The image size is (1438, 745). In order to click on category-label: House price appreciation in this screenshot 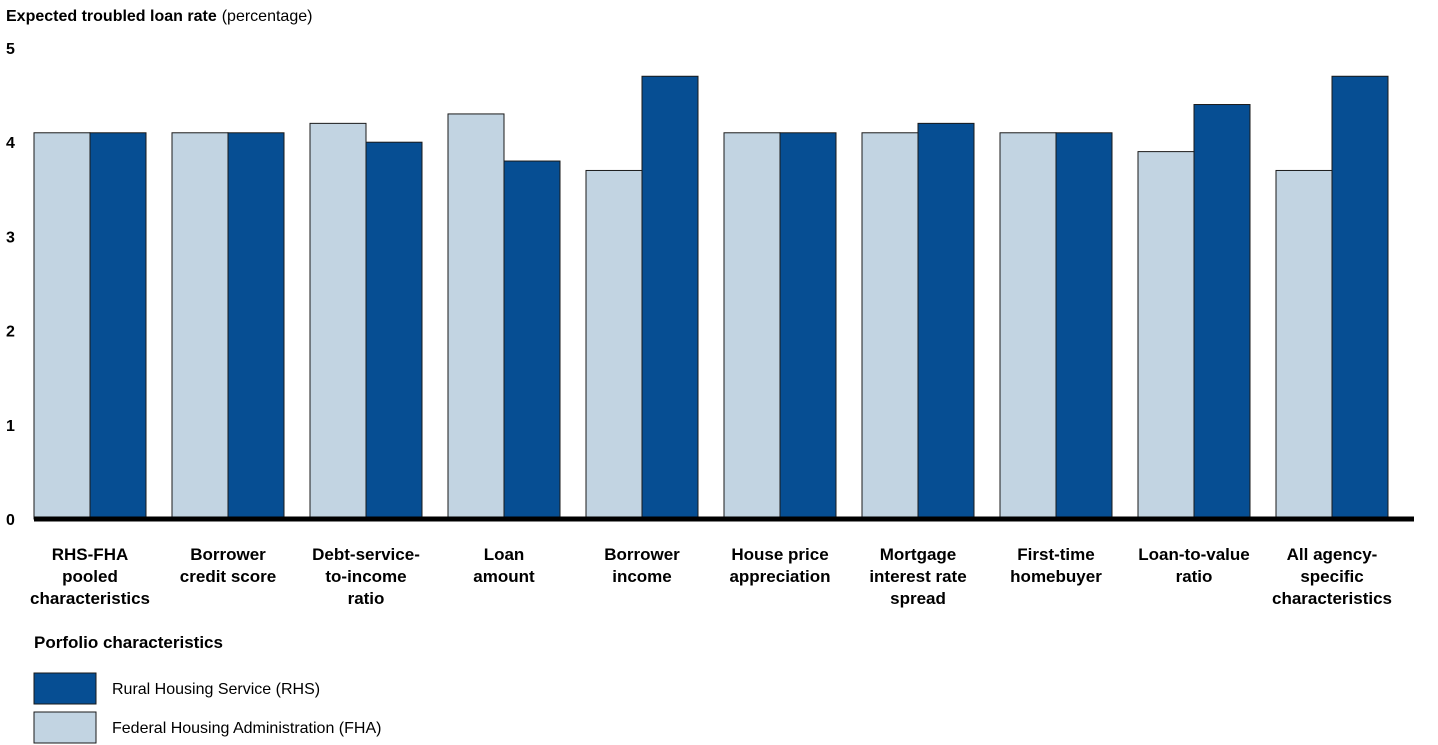, I will do `click(779, 565)`.